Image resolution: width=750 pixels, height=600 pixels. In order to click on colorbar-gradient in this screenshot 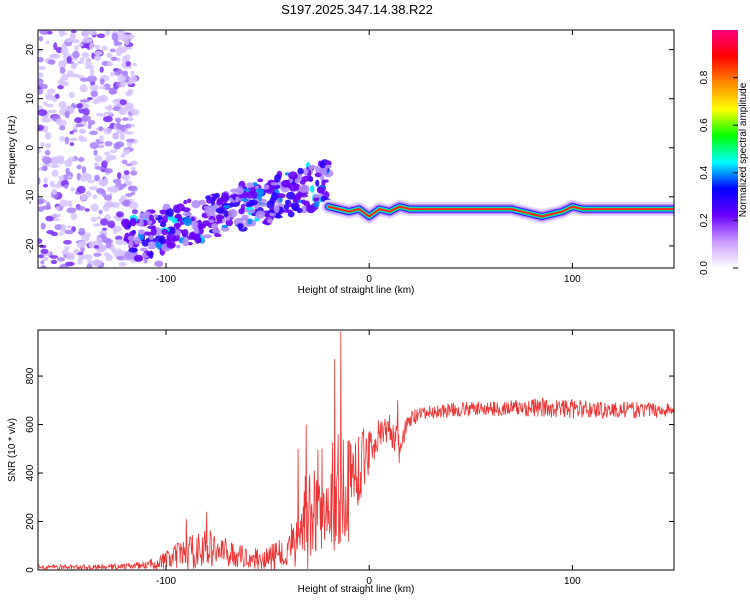, I will do `click(725, 149)`.